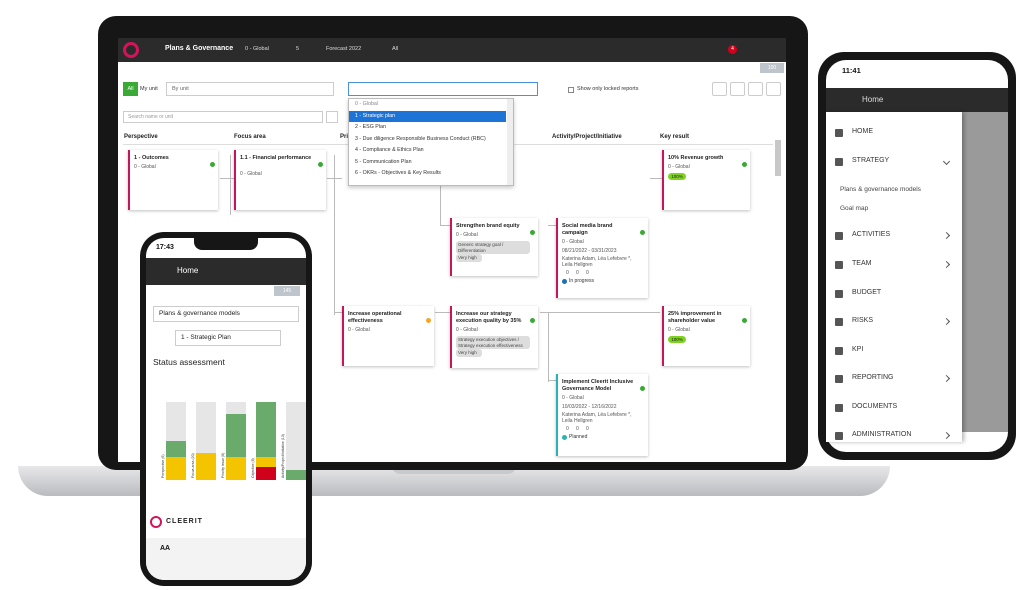 The width and height of the screenshot is (1024, 590). I want to click on dropdown-option: 0 - Global, so click(366, 104).